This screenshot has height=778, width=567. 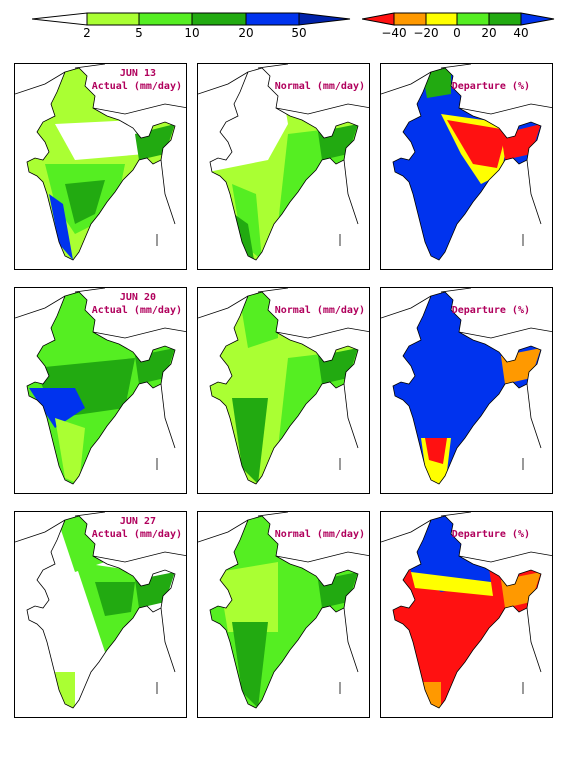 What do you see at coordinates (283, 386) in the screenshot?
I see `map-normal-jun20` at bounding box center [283, 386].